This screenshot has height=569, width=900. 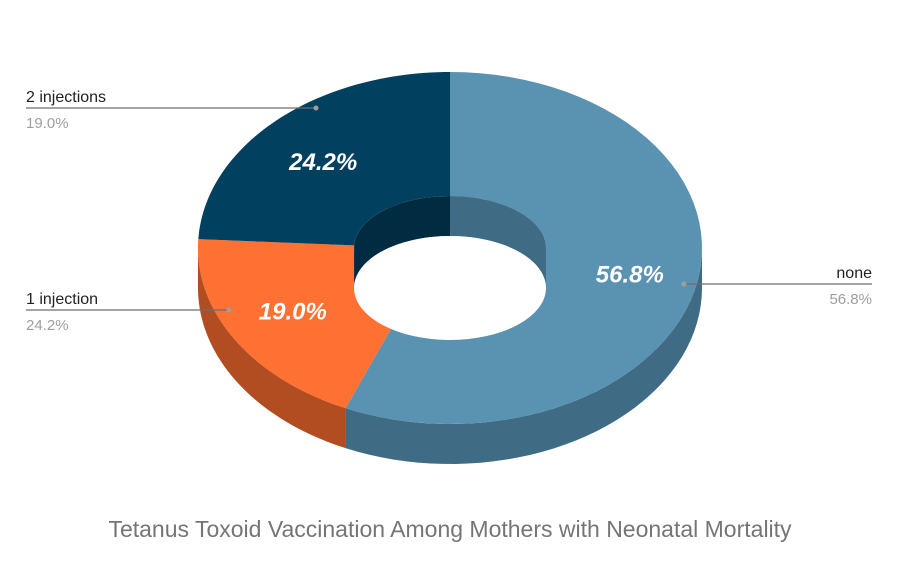 I want to click on donut-hole, so click(x=450, y=288).